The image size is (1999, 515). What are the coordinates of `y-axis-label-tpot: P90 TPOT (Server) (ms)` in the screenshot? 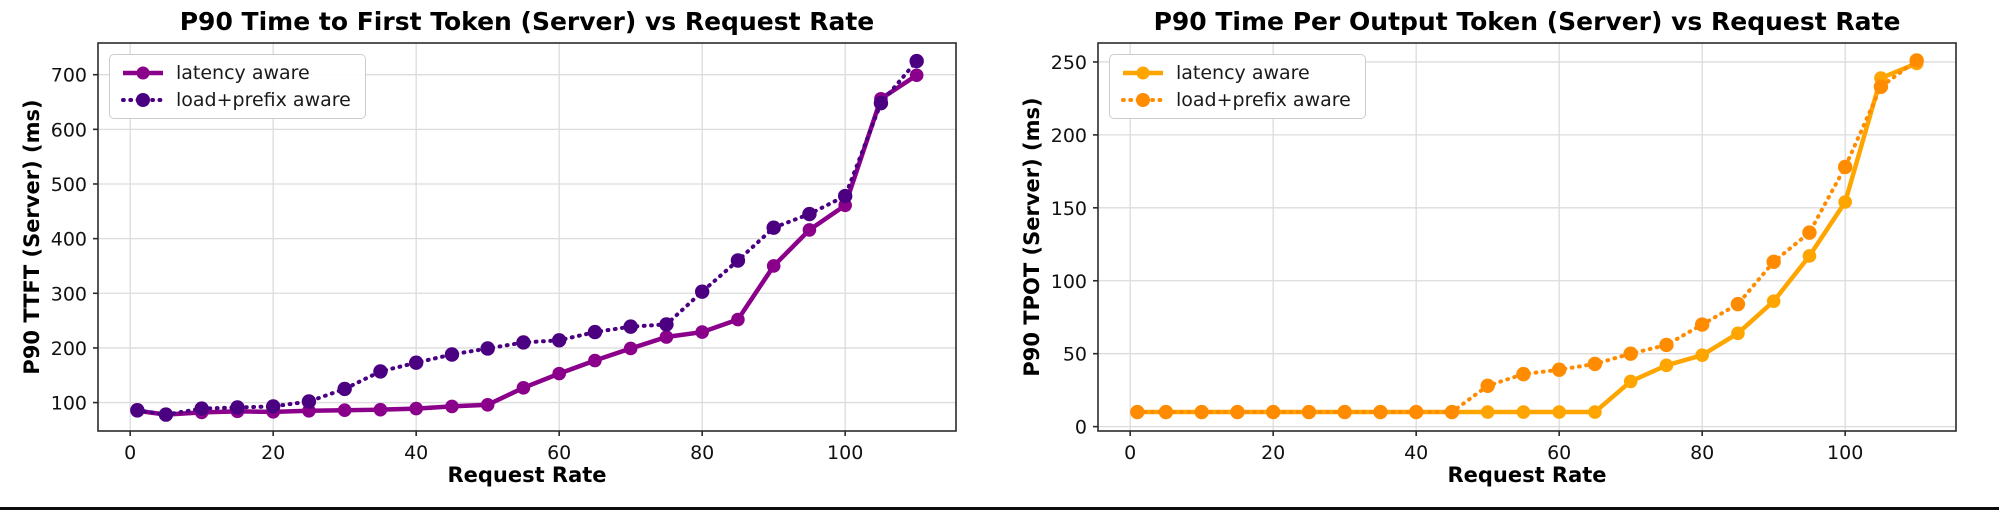 It's located at (1032, 237).